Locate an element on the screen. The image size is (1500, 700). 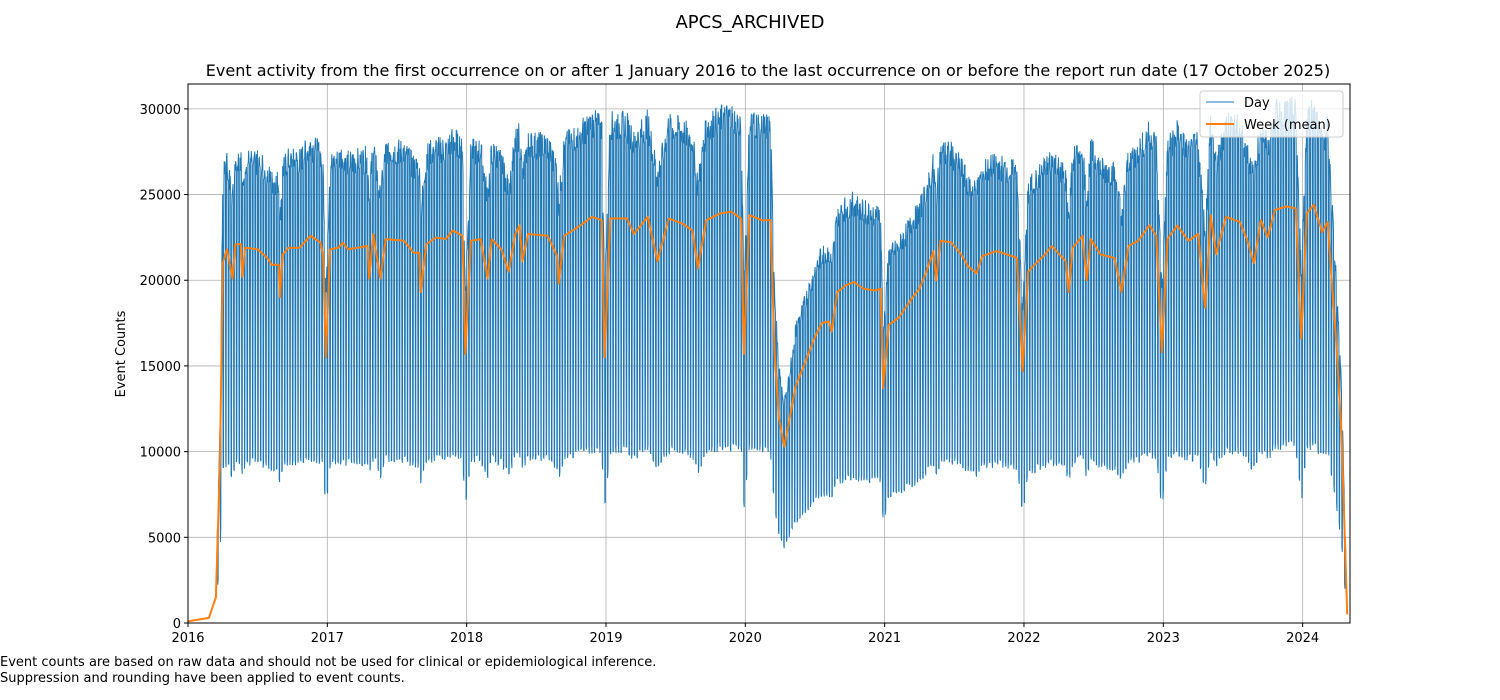
y-tick-label: 30000 is located at coordinates (160, 110).